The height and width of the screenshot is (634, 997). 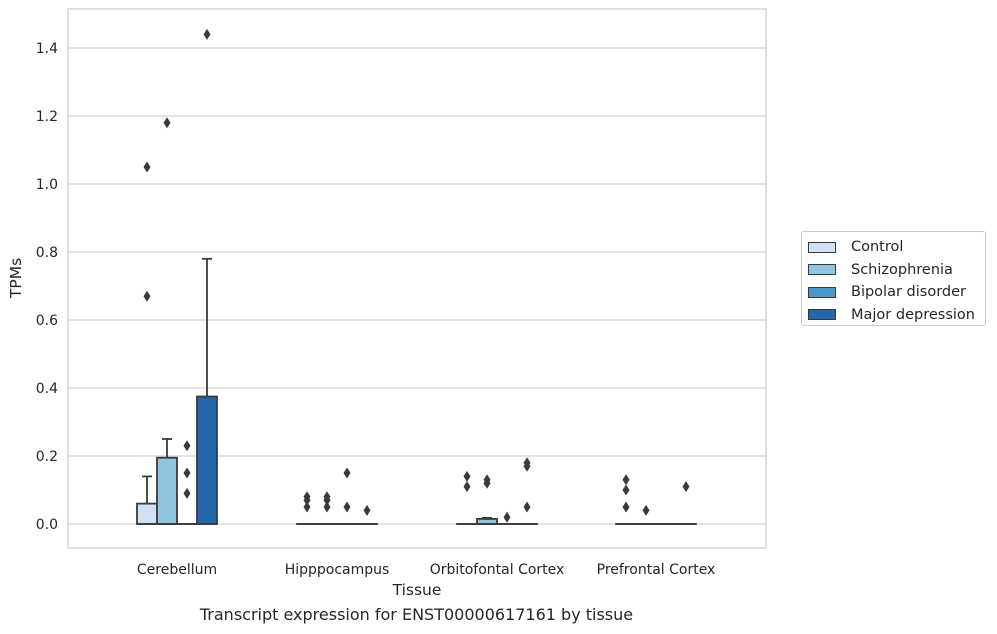 I want to click on legend-label: Schizophrenia, so click(x=902, y=269).